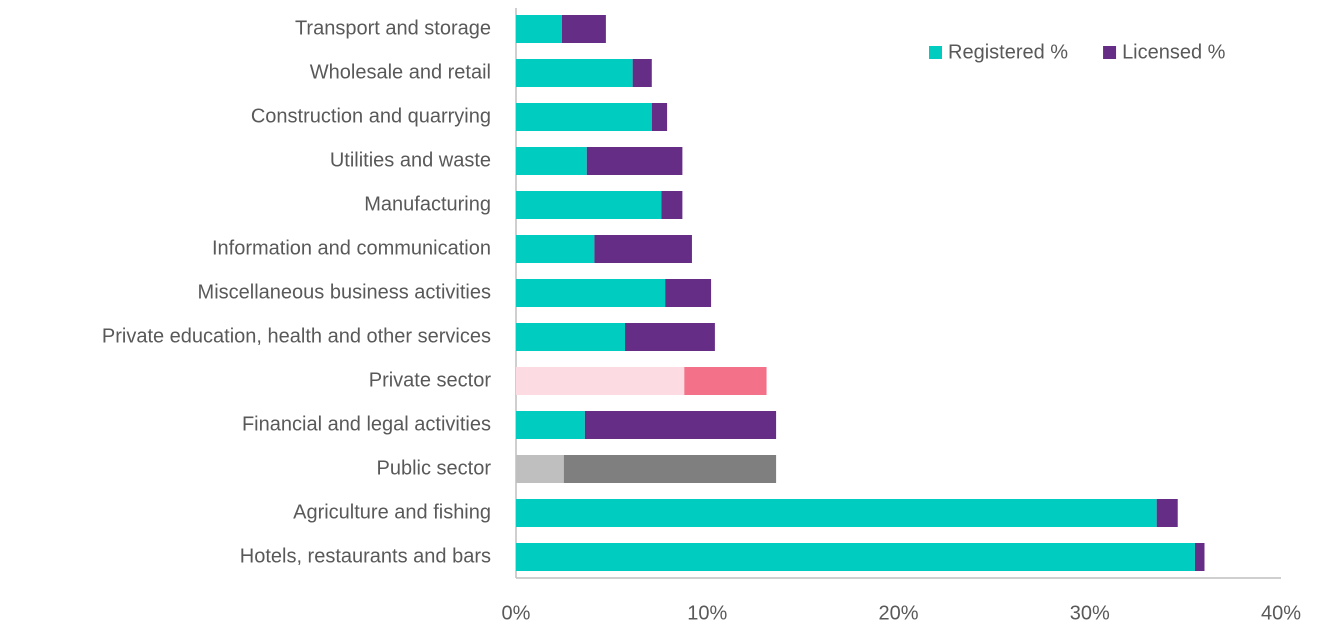 This screenshot has width=1323, height=626. Describe the element at coordinates (393, 28) in the screenshot. I see `y-tick-label: Transport and storage` at that location.